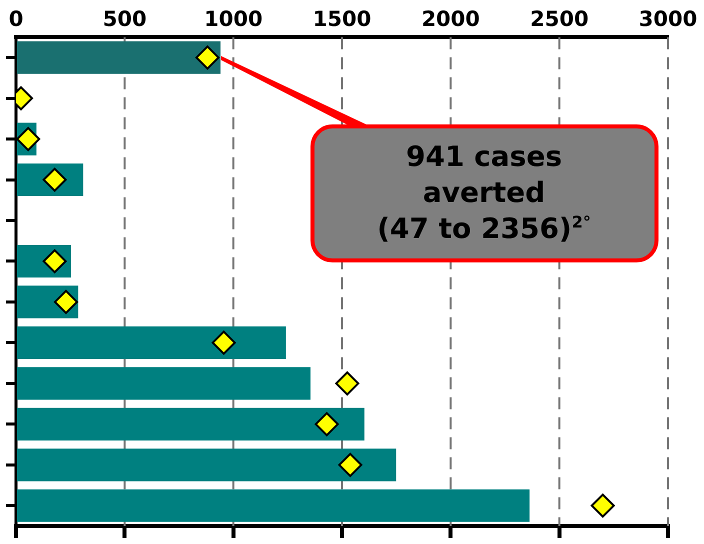 The height and width of the screenshot is (544, 704). I want to click on x-tick-label: 3000, so click(668, 19).